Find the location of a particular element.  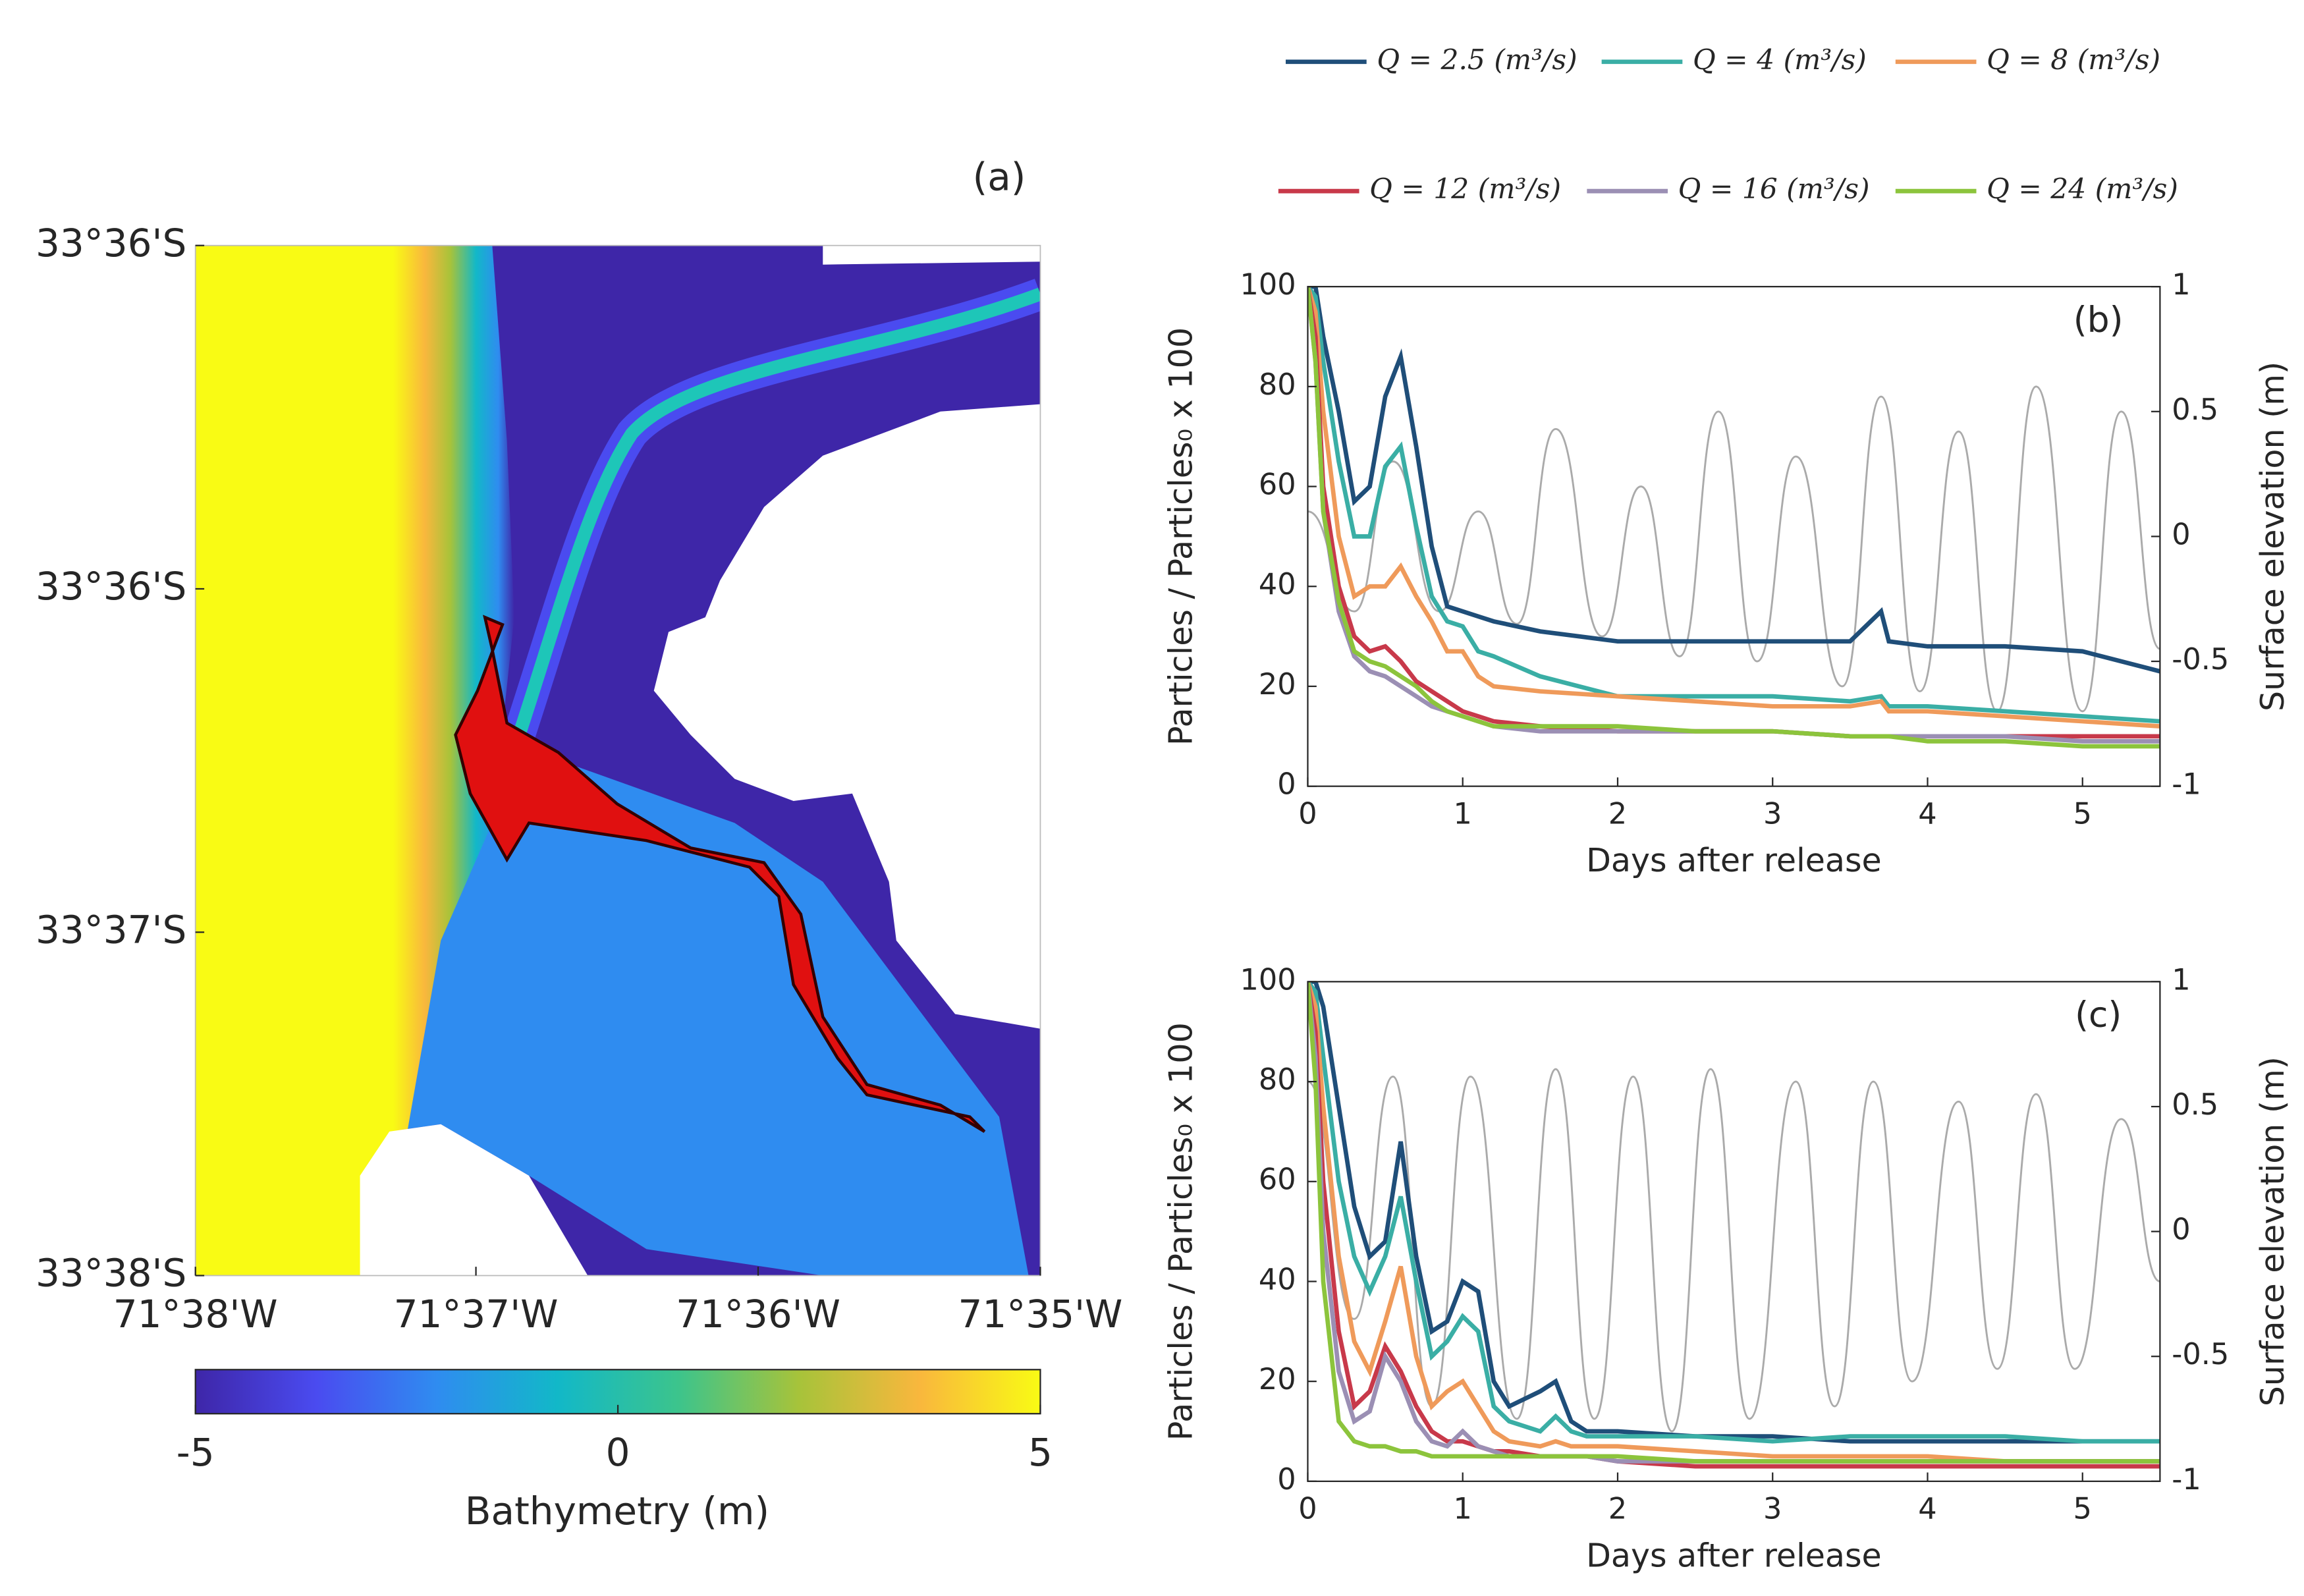

legend-label: Q = 4 (m³/s) is located at coordinates (1780, 59).